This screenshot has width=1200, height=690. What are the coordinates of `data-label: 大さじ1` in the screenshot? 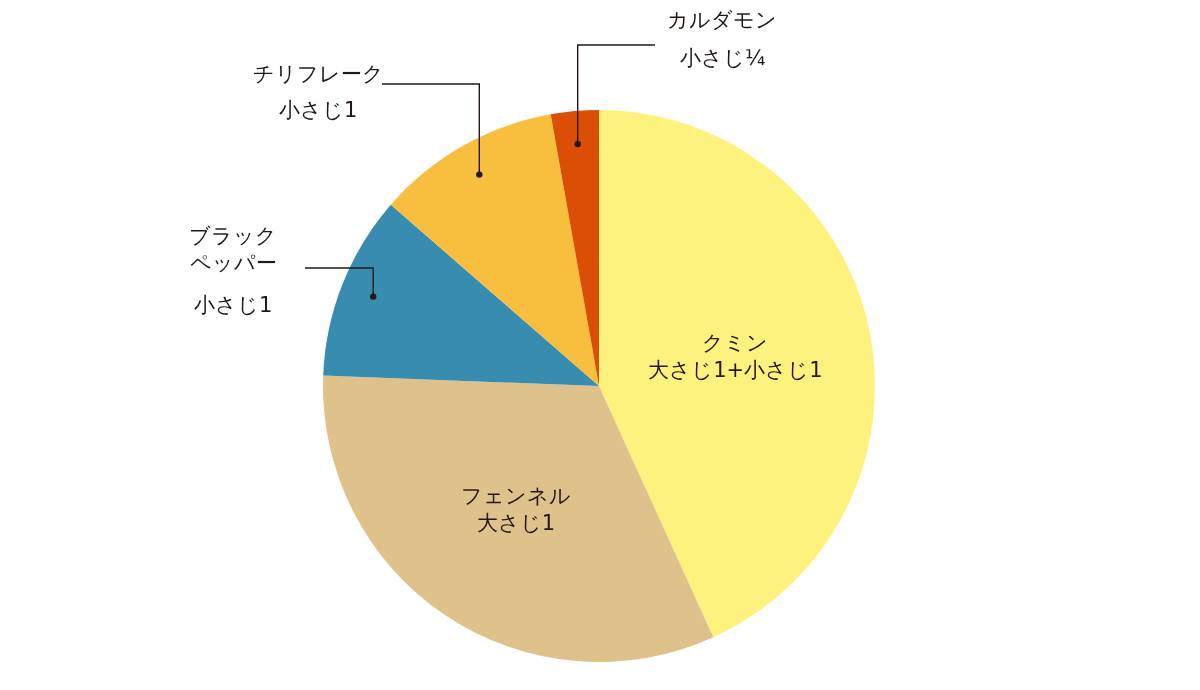 It's located at (516, 523).